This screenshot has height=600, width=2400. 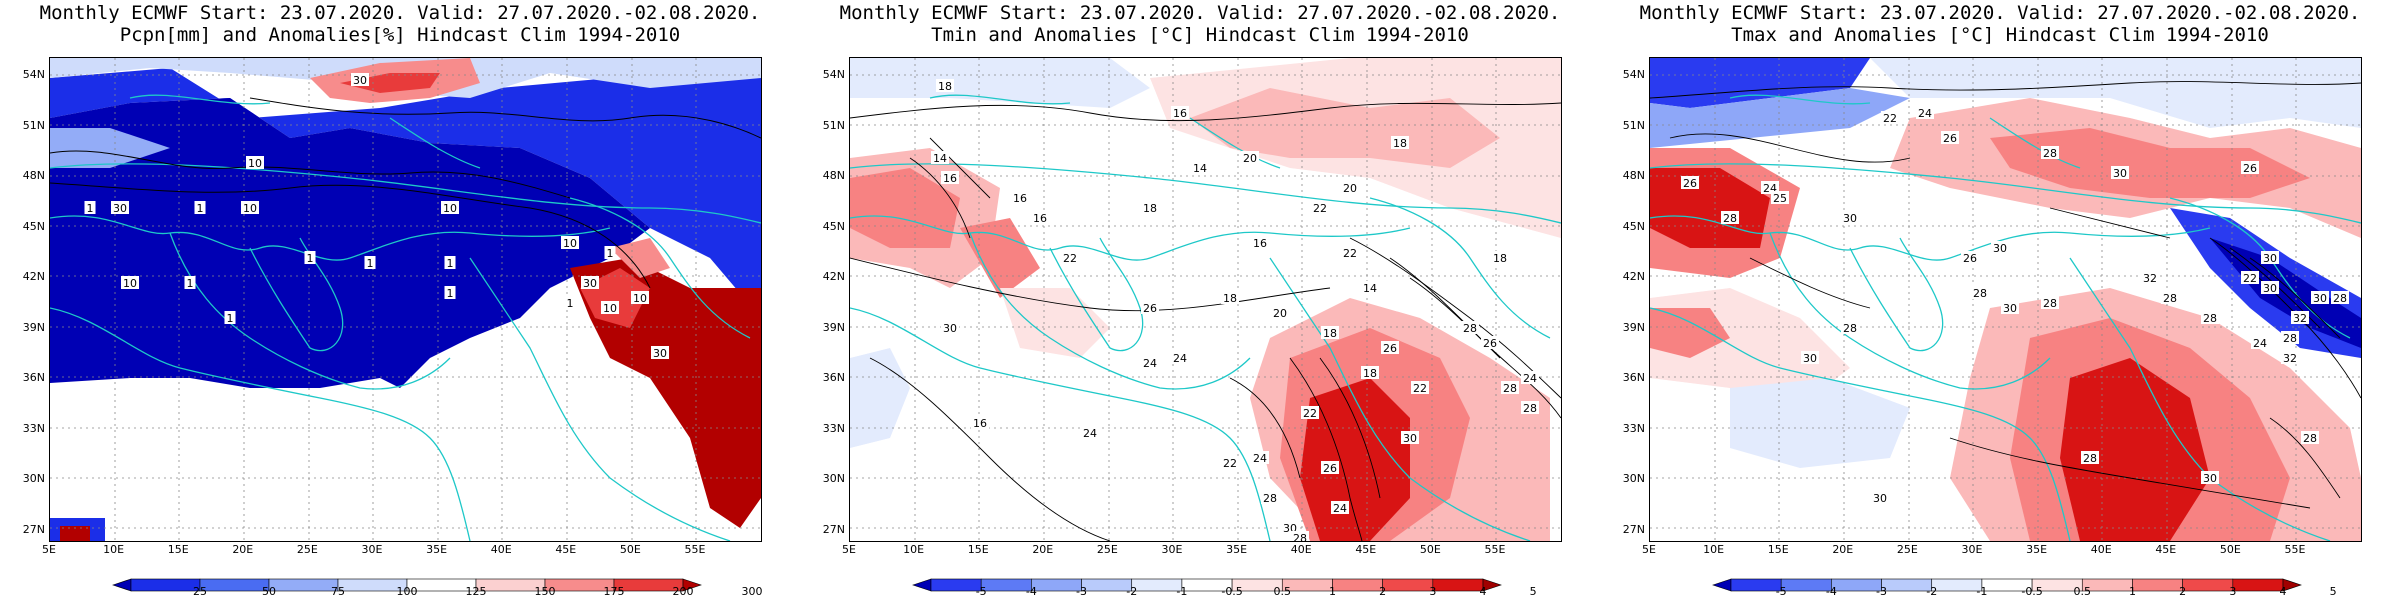 What do you see at coordinates (1182, 591) in the screenshot?
I see `colorbar-tick-label: -1` at bounding box center [1182, 591].